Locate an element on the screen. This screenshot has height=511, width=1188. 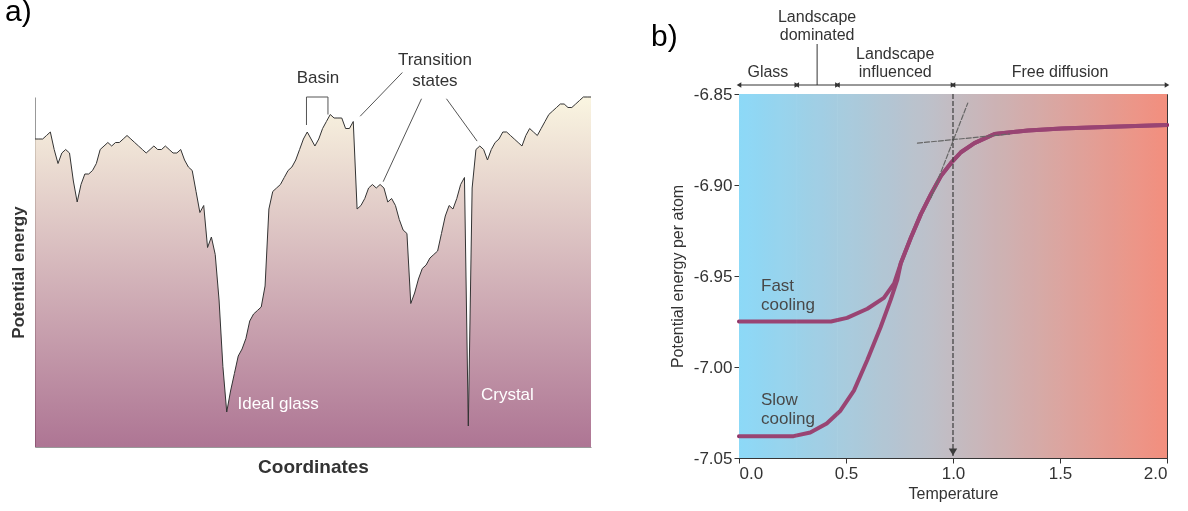
y-axis-title: Potential energy per atom is located at coordinates (677, 276).